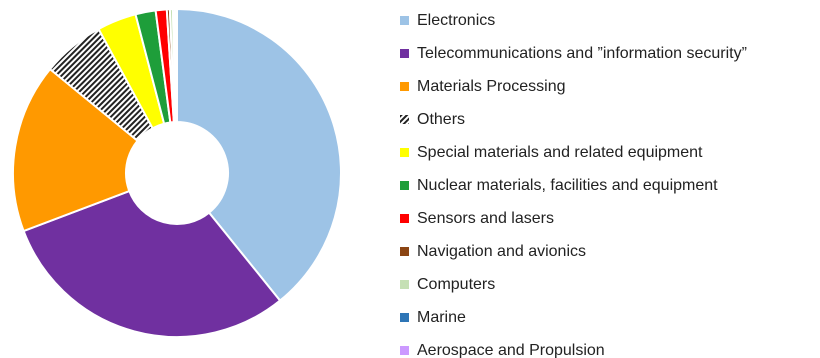 Image resolution: width=820 pixels, height=358 pixels. Describe the element at coordinates (485, 218) in the screenshot. I see `legend-label: Sensors and lasers` at that location.